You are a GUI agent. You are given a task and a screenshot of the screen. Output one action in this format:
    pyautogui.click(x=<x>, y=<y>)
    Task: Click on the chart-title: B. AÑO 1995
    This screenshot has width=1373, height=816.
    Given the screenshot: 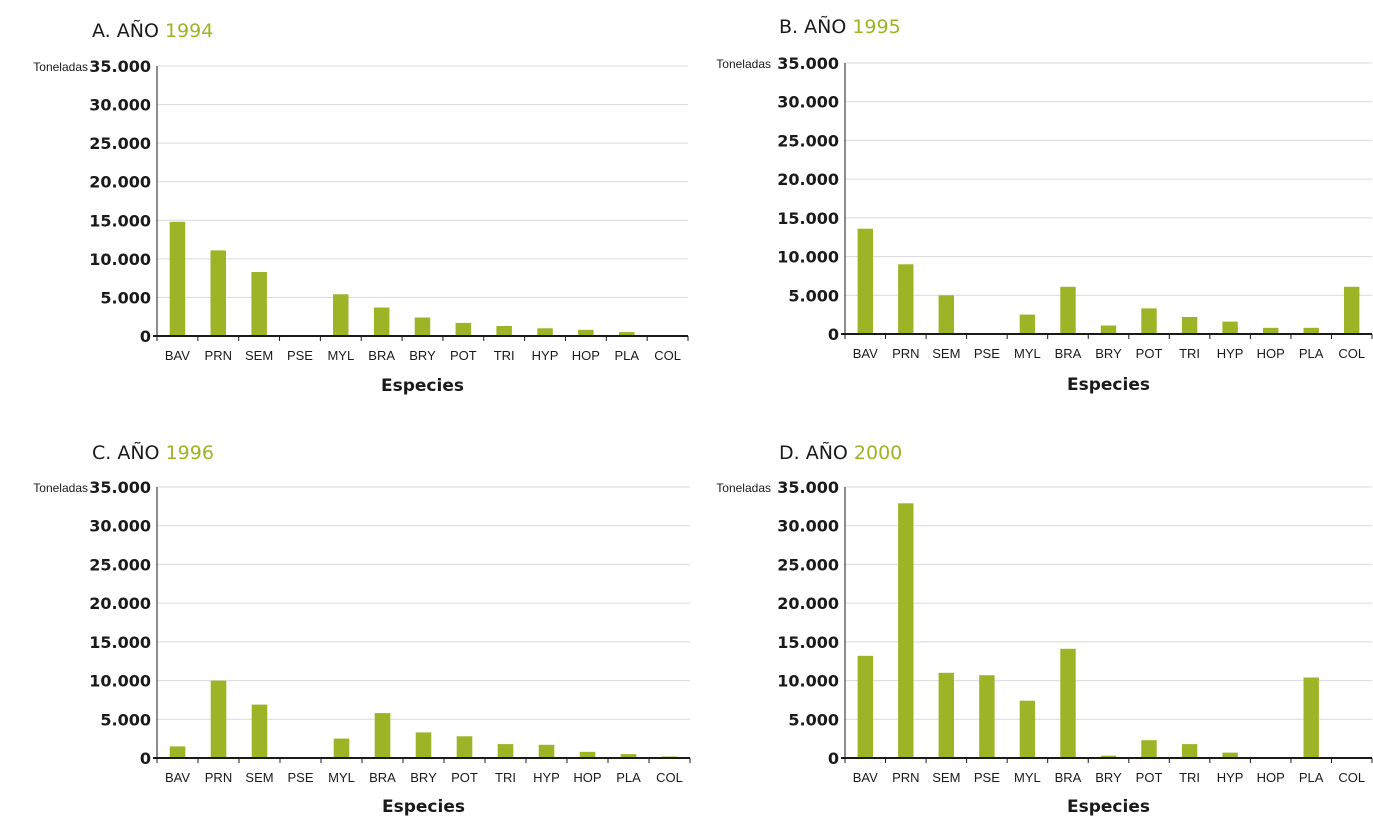 What is the action you would take?
    pyautogui.click(x=840, y=26)
    